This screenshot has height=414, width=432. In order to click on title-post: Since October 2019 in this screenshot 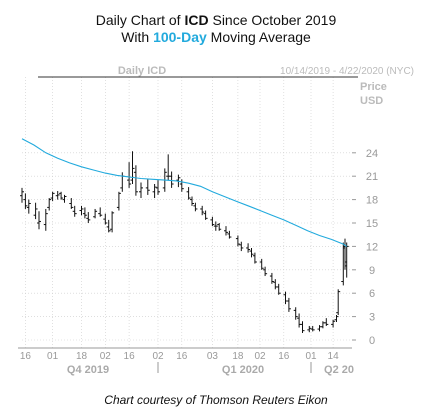, I will do `click(272, 20)`.